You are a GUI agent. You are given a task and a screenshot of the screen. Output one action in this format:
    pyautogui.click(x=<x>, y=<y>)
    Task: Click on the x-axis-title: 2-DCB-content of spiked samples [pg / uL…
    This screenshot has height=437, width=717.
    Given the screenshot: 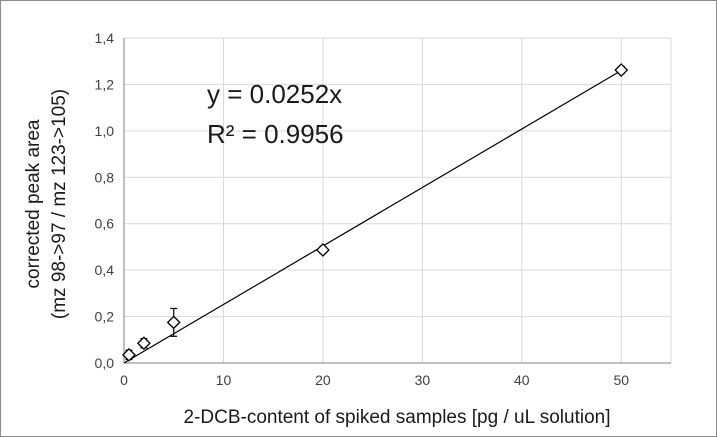 What is the action you would take?
    pyautogui.click(x=396, y=417)
    